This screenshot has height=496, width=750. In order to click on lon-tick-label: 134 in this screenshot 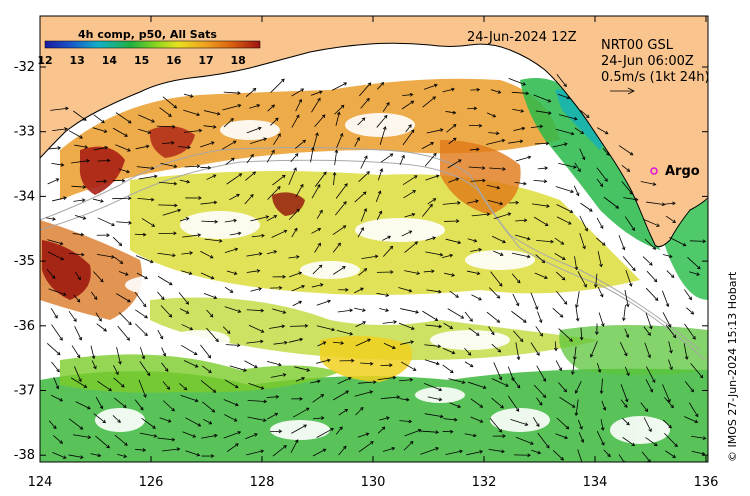, I will do `click(595, 482)`.